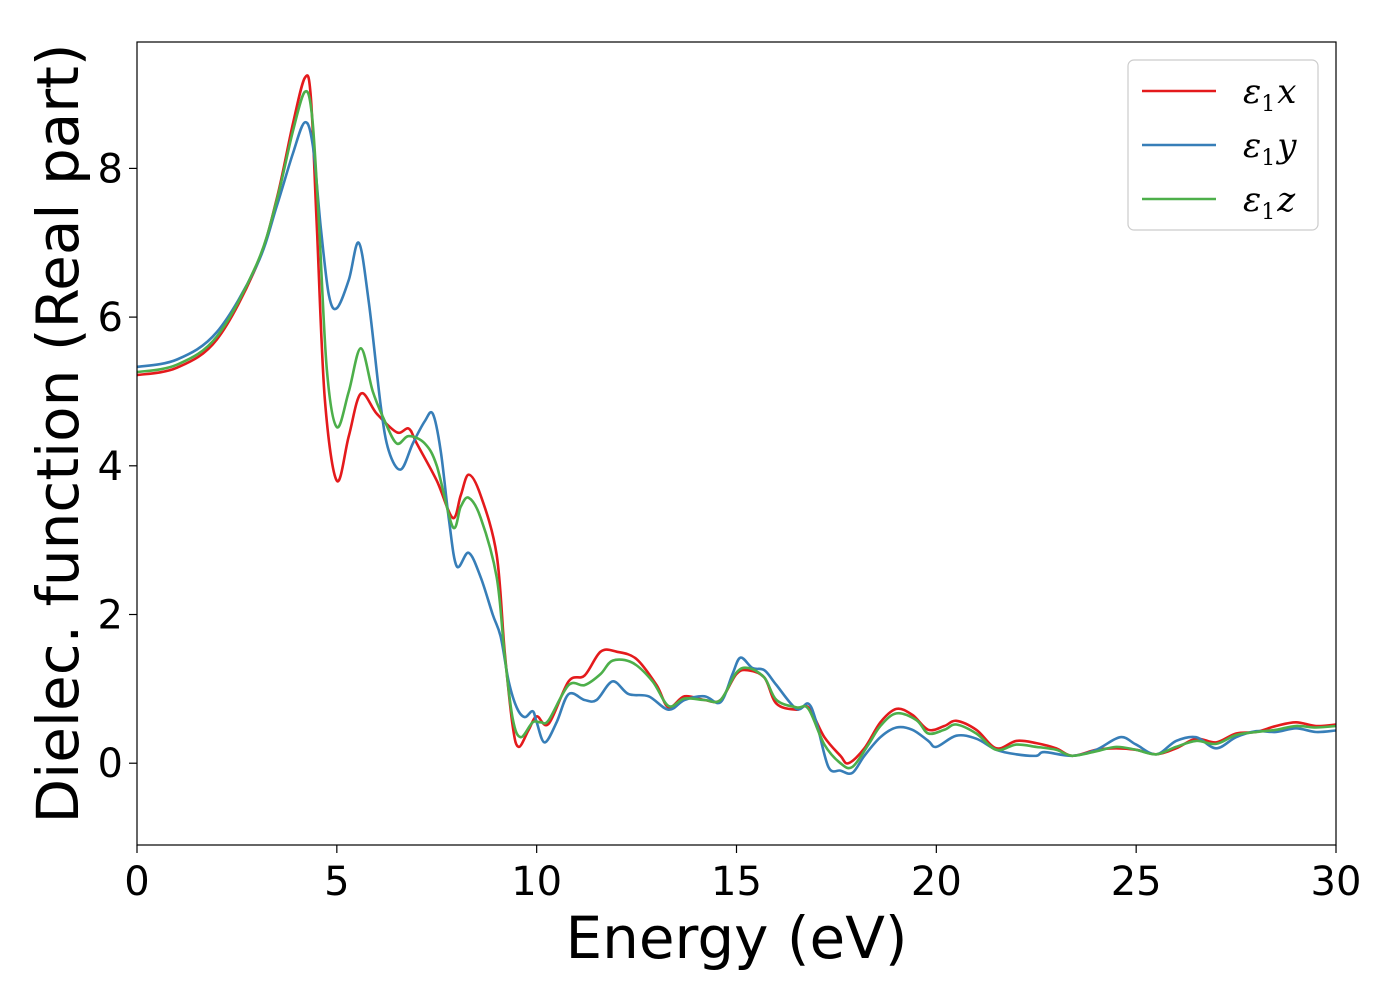  I want to click on y-tick-label: 6, so click(110, 318).